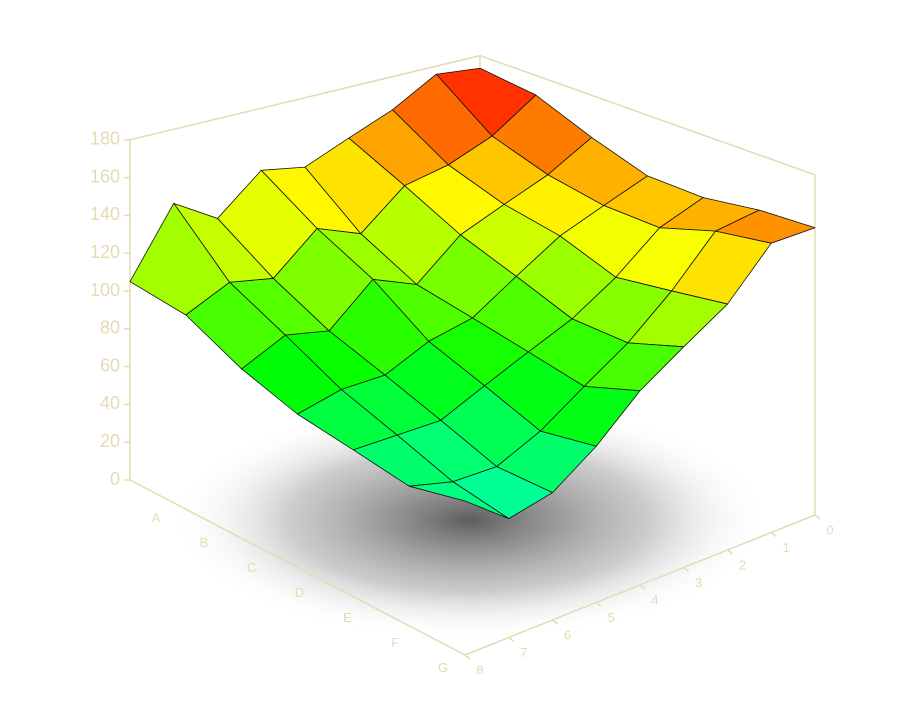  What do you see at coordinates (523, 652) in the screenshot?
I see `column-label: 7` at bounding box center [523, 652].